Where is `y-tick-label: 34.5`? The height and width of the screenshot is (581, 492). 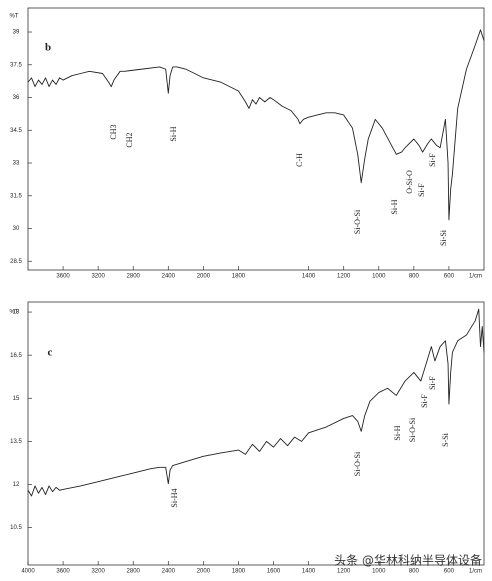
y-tick-label: 34.5 is located at coordinates (16, 131).